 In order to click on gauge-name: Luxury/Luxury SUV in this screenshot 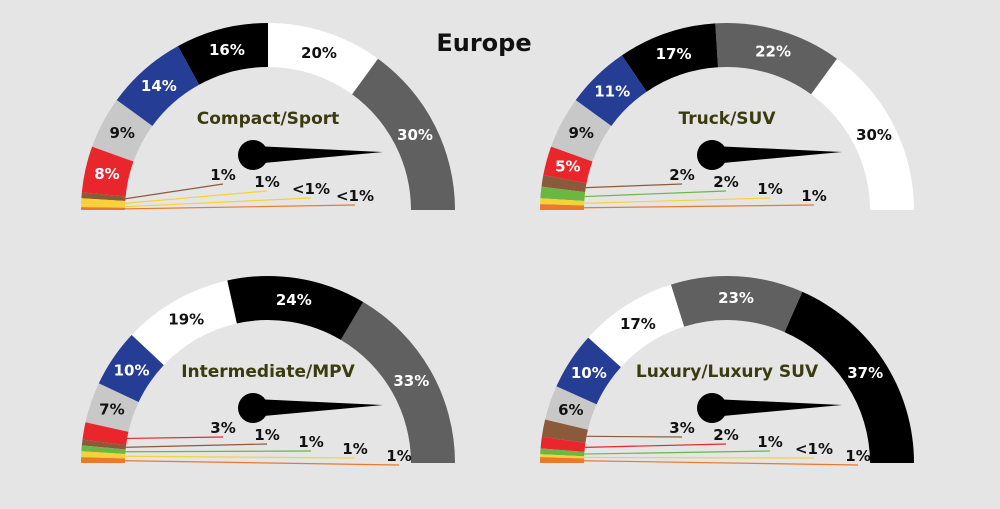, I will do `click(727, 372)`.